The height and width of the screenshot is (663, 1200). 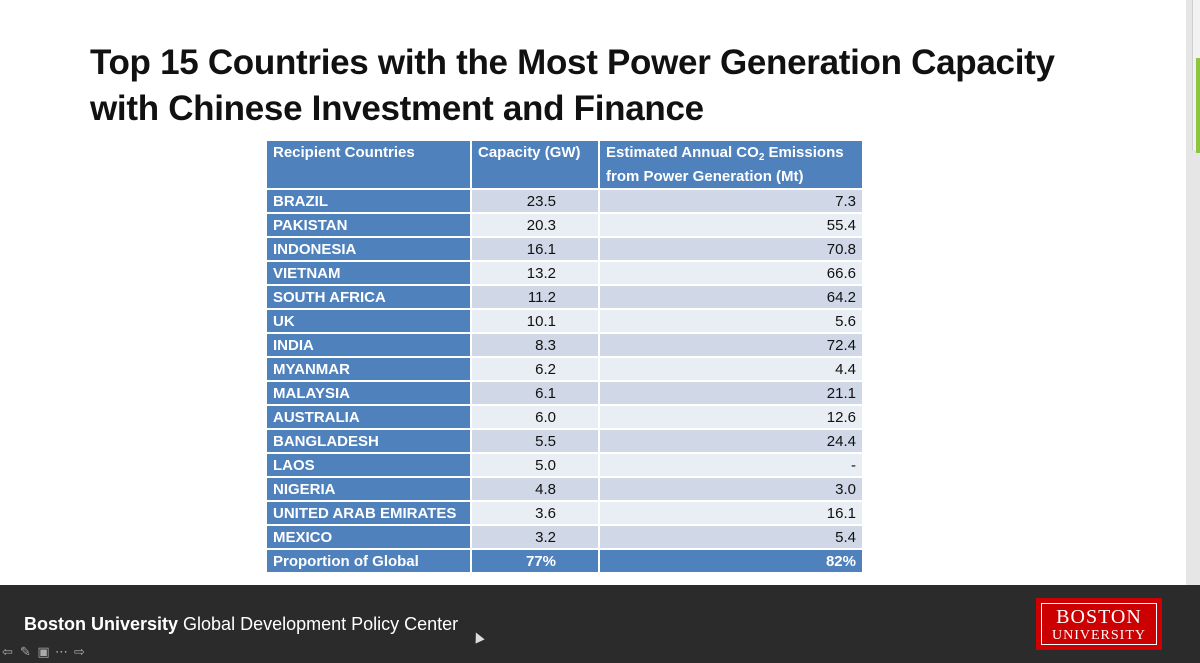 I want to click on slides-icon: ▣, so click(x=43, y=652).